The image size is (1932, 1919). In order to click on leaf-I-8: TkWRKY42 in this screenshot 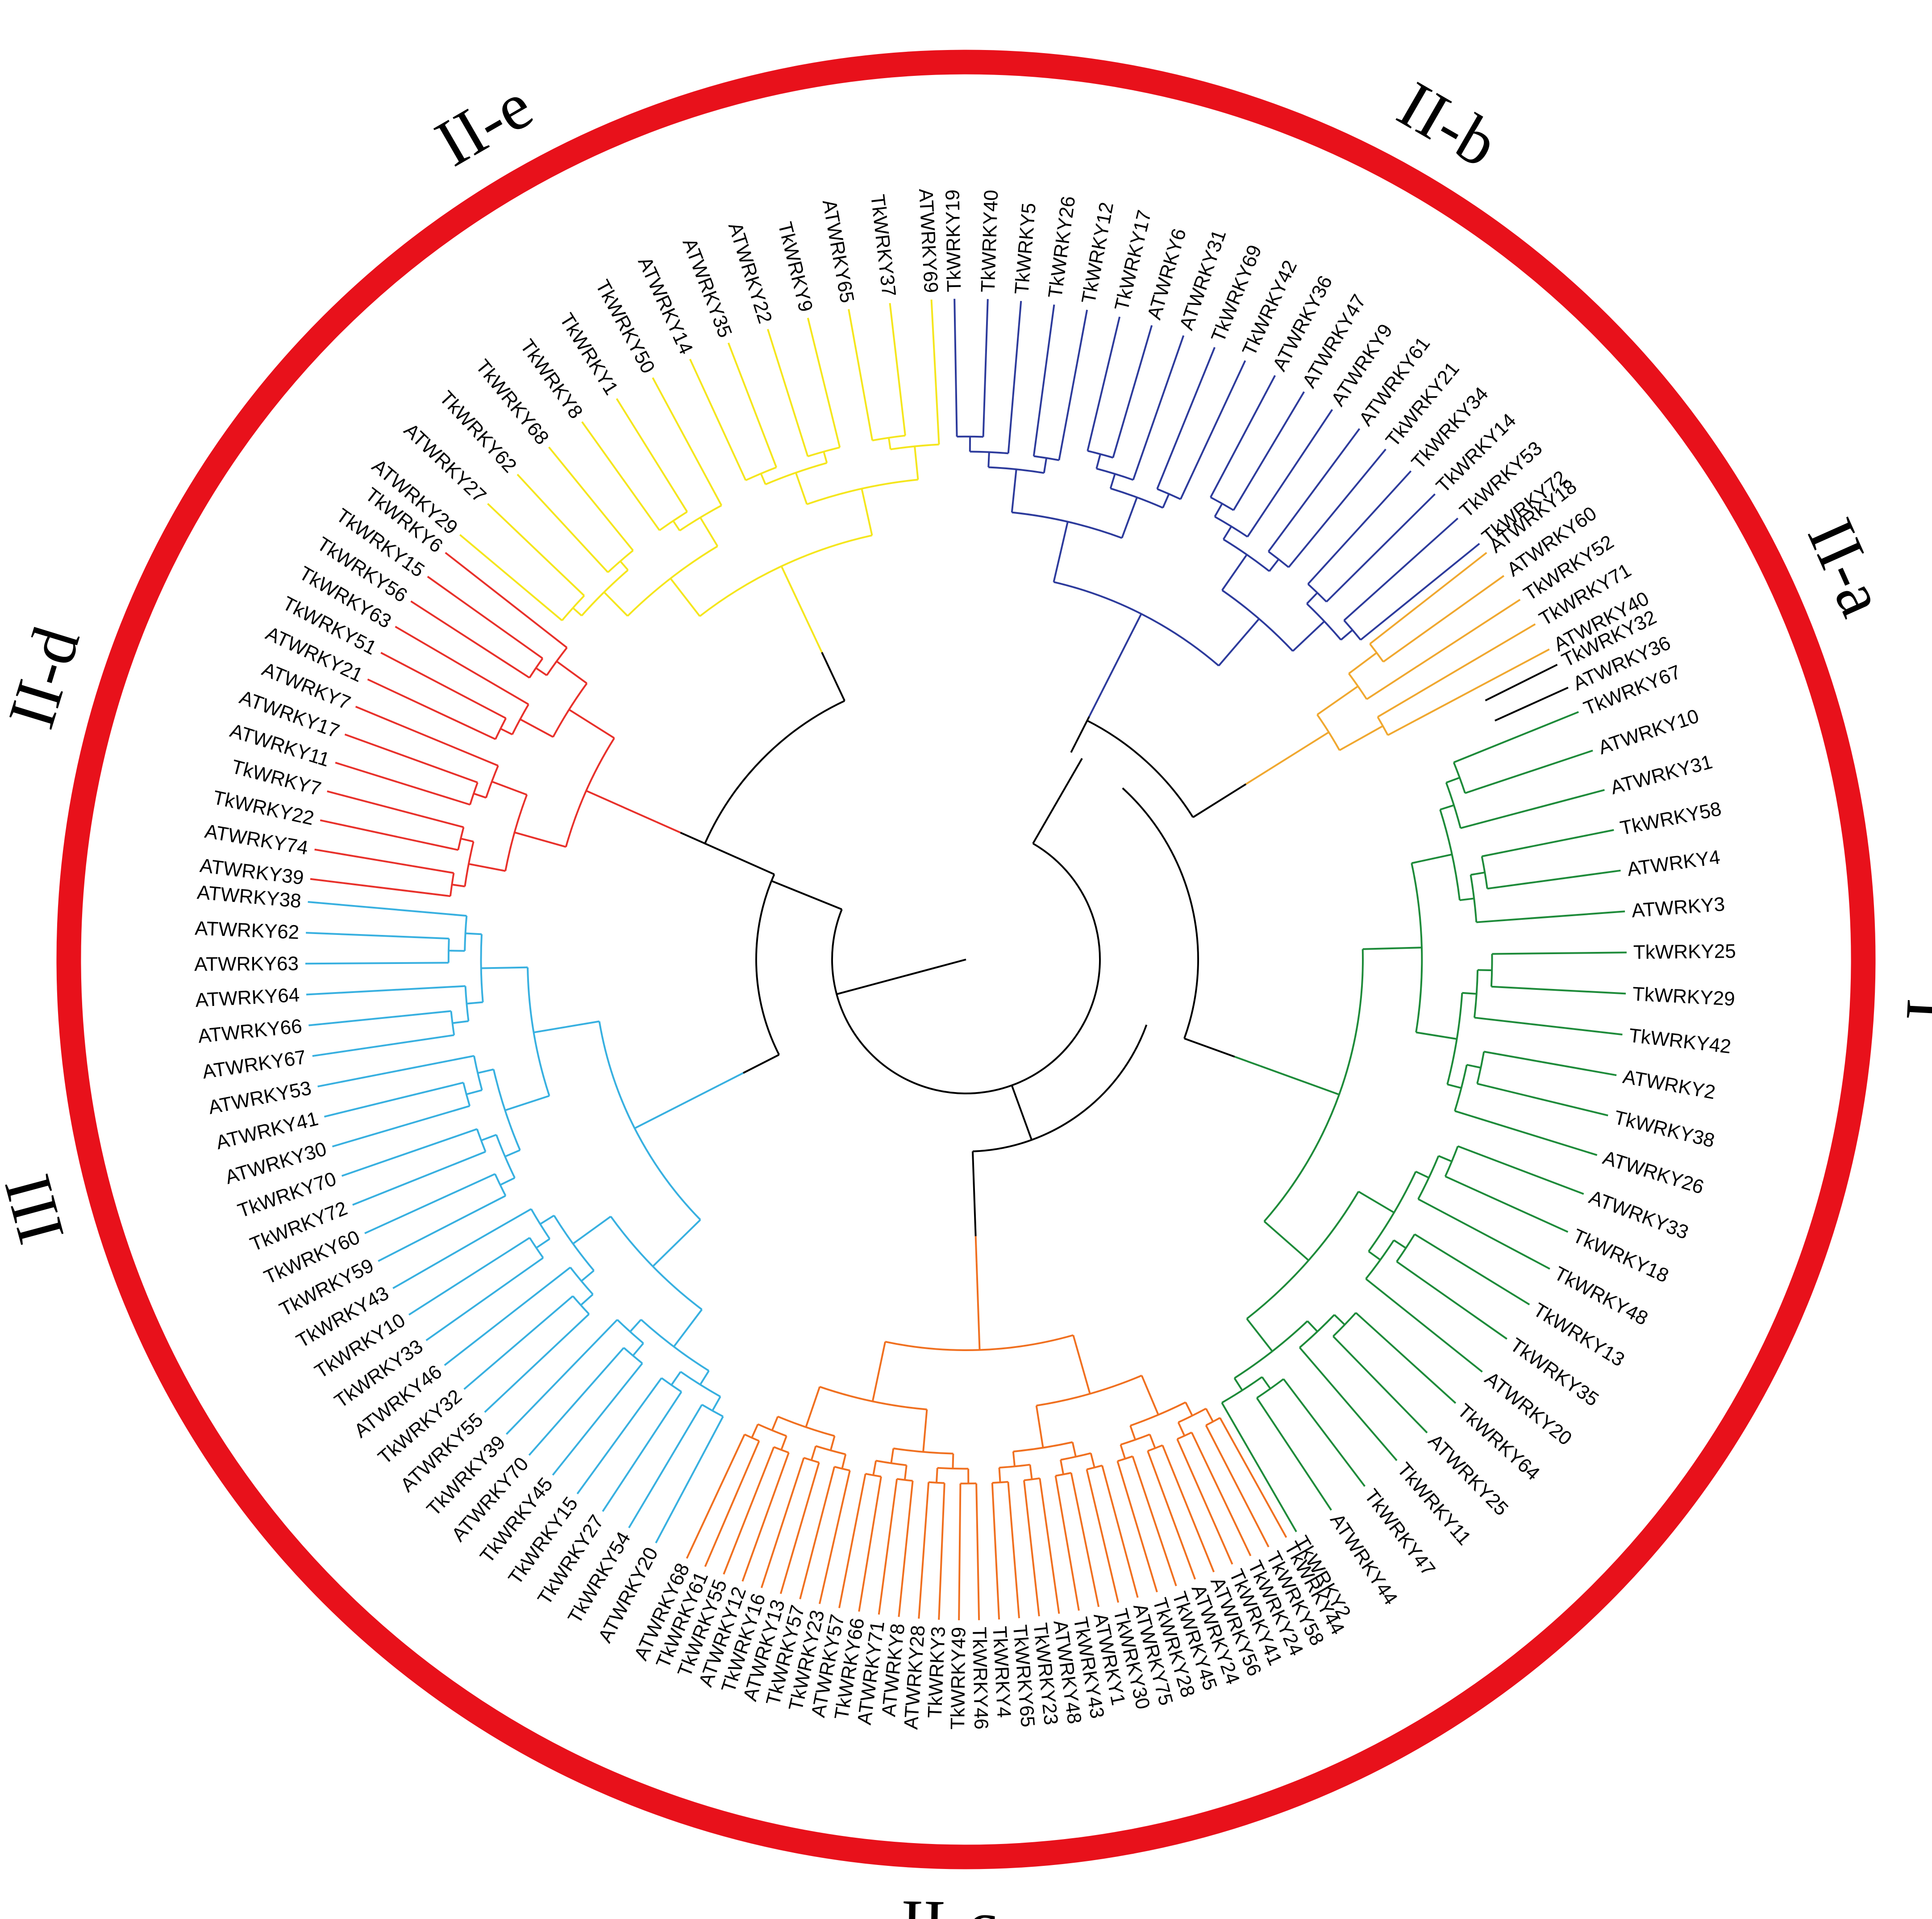, I will do `click(1680, 1041)`.